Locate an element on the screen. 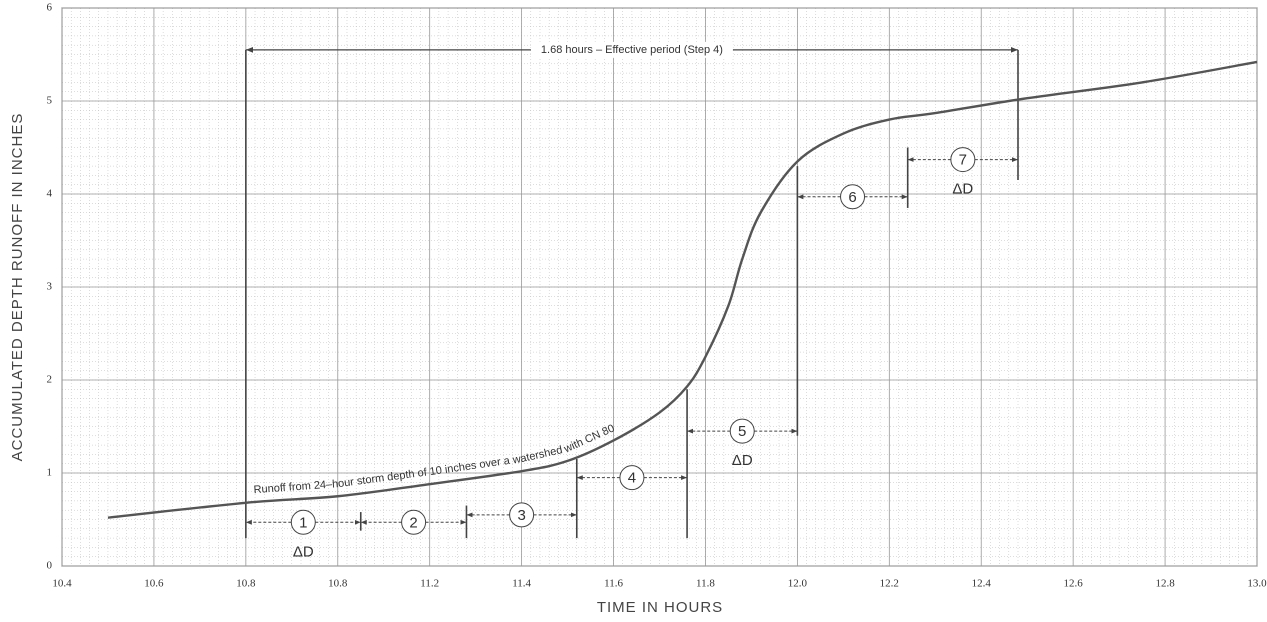  interval-number: 1 is located at coordinates (303, 522).